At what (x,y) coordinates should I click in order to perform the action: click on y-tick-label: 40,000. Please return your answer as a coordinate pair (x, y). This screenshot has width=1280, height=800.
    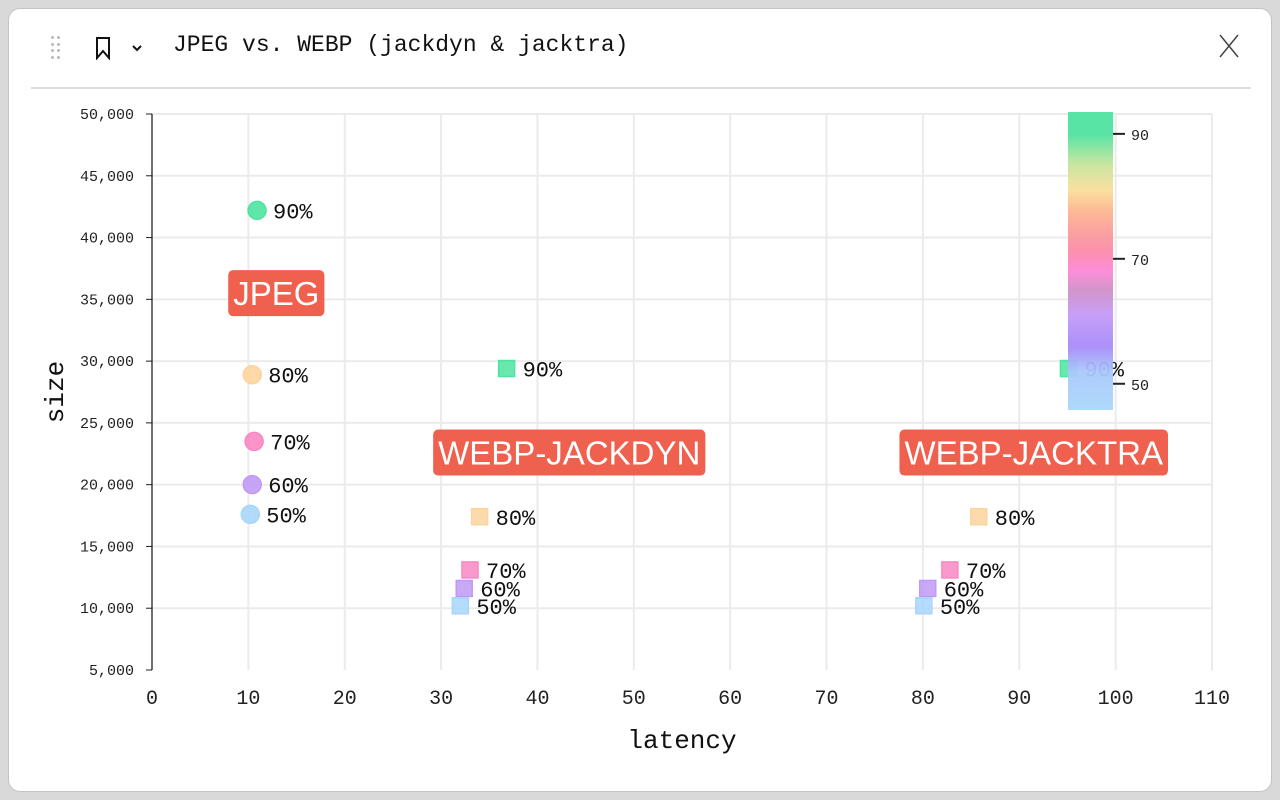
    Looking at the image, I should click on (107, 239).